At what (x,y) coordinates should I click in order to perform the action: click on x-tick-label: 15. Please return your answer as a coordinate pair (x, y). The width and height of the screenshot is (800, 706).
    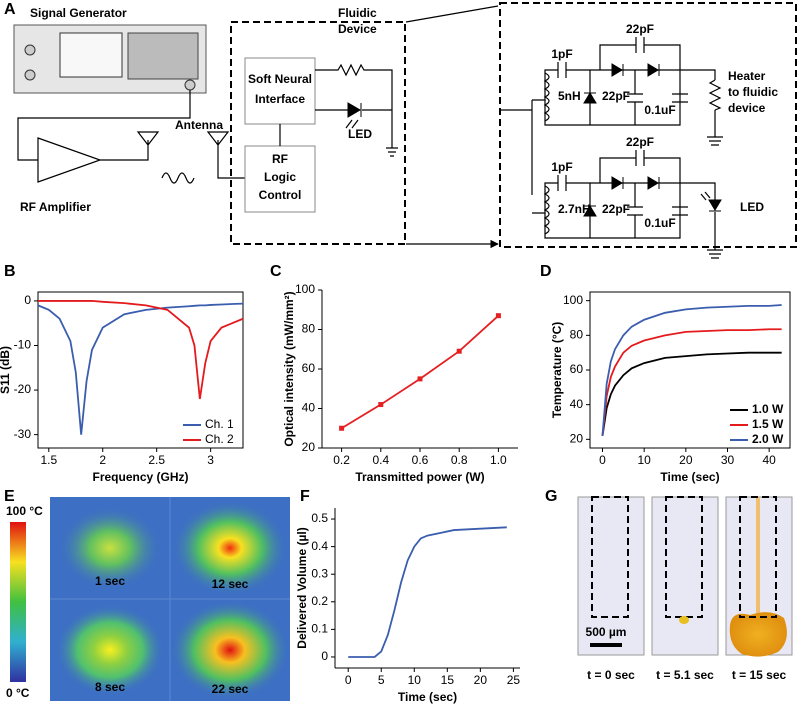
    Looking at the image, I should click on (448, 680).